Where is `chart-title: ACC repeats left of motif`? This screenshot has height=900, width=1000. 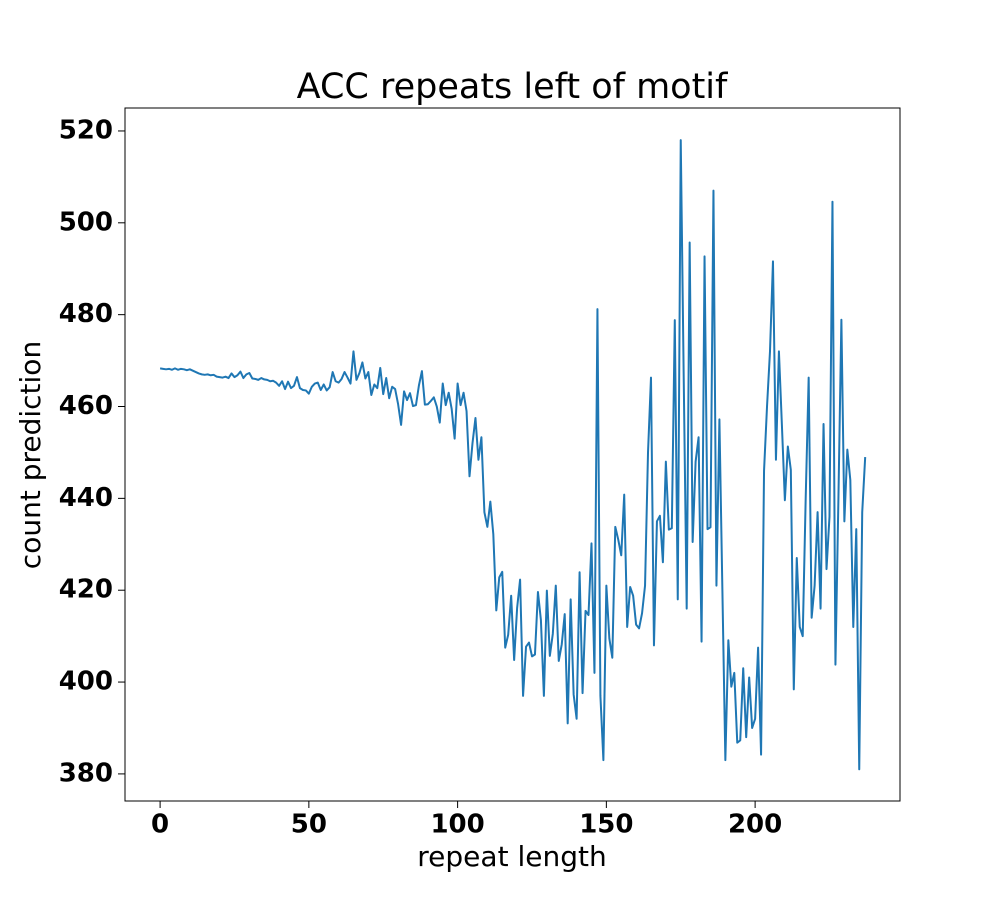
chart-title: ACC repeats left of motif is located at coordinates (512, 87).